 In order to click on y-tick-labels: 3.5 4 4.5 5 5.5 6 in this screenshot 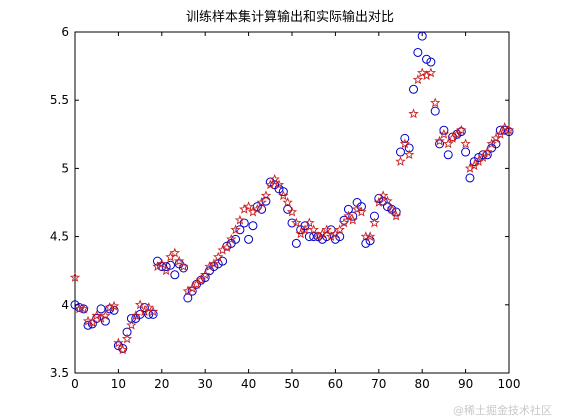, I will do `click(59, 202)`.